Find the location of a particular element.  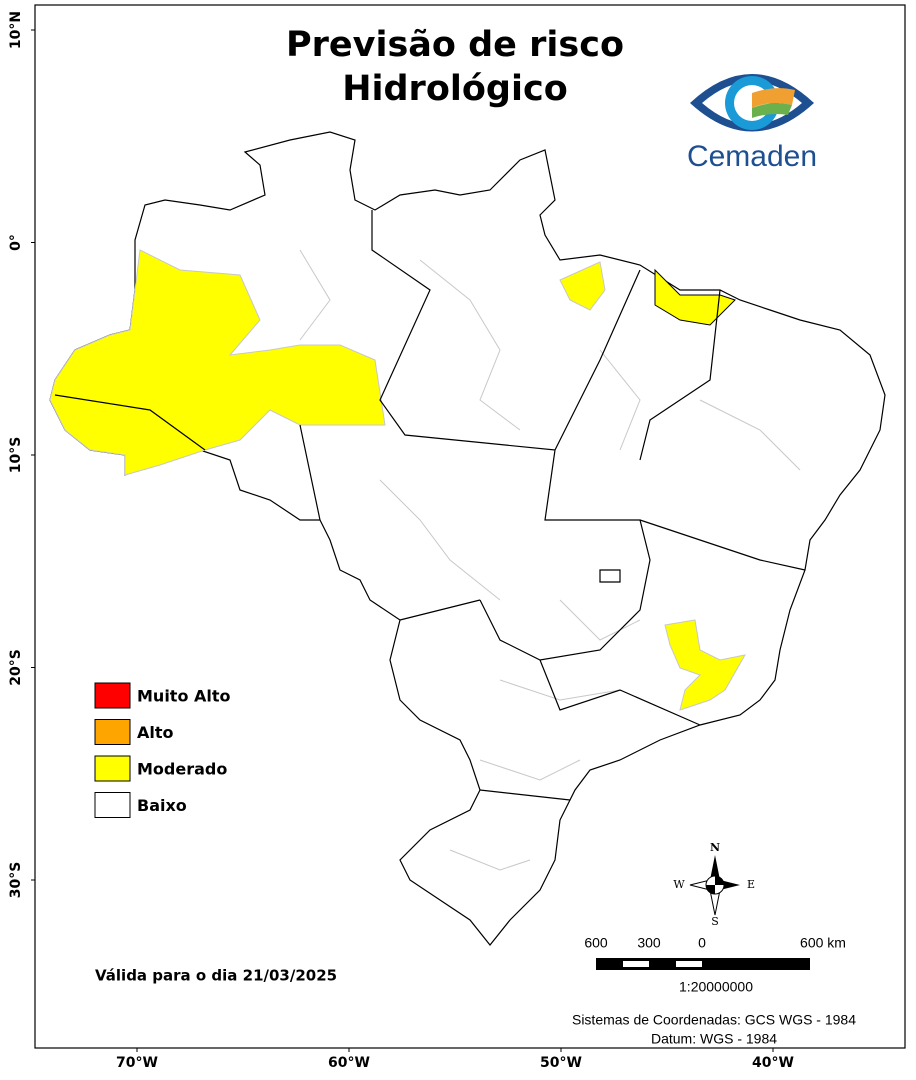

latitude-label: 20°S is located at coordinates (16, 667).